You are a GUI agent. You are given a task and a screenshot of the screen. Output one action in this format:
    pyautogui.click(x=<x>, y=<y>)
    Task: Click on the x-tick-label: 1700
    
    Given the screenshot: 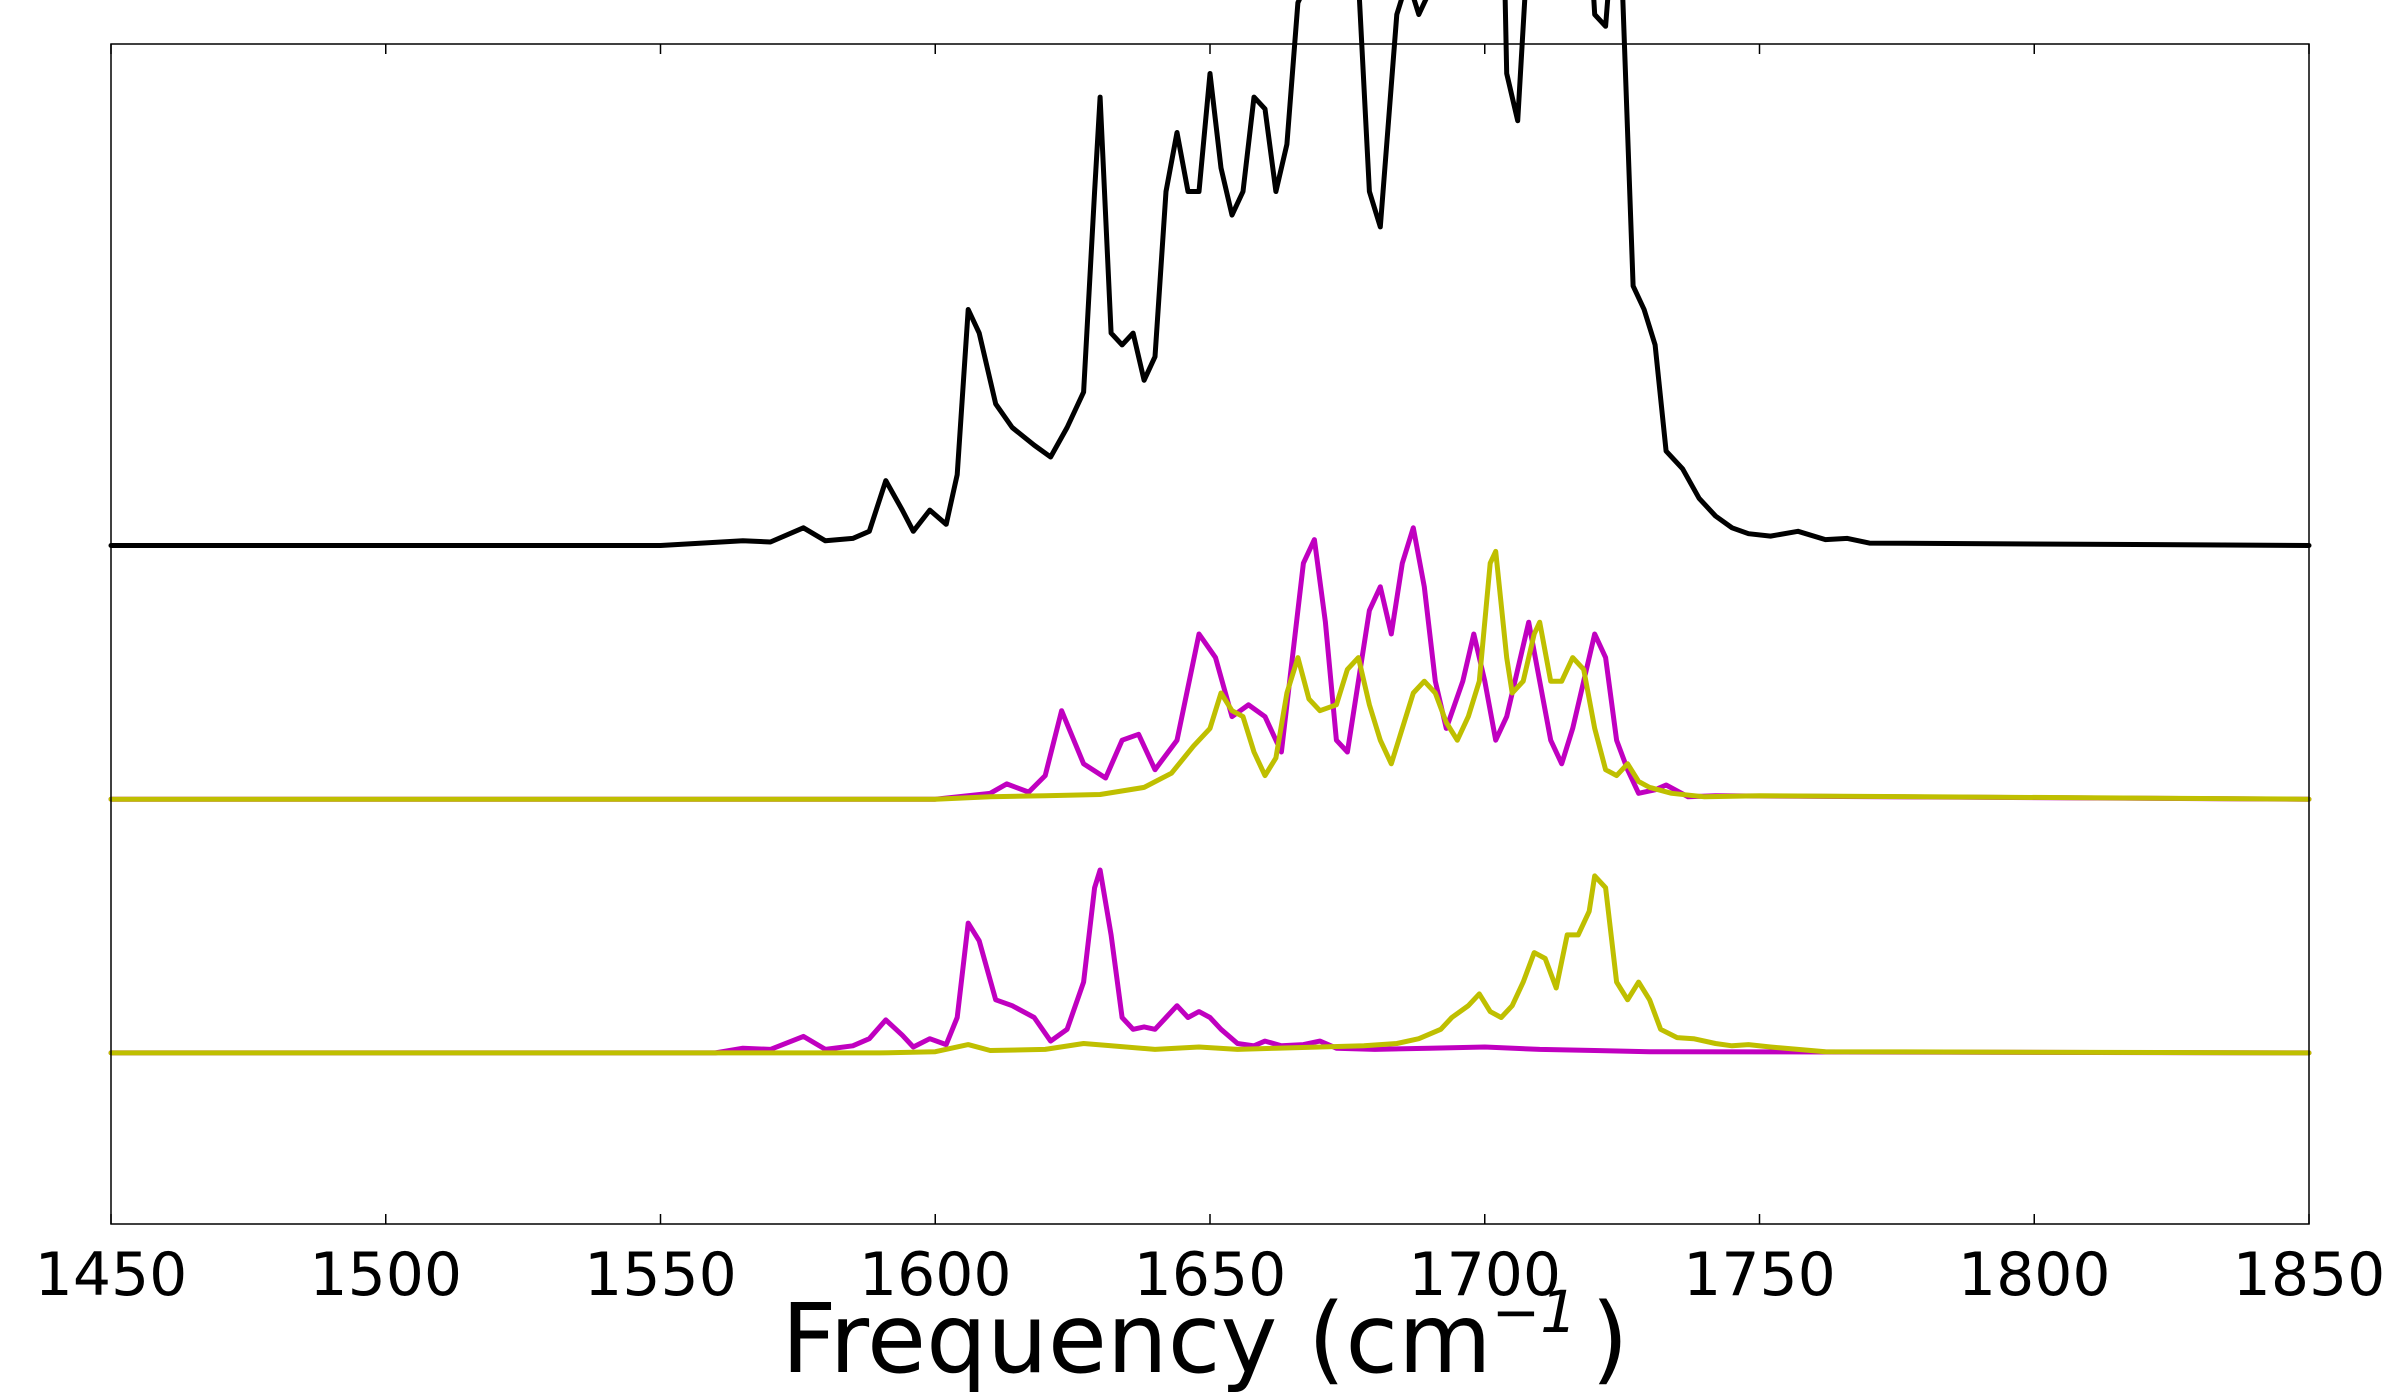 What is the action you would take?
    pyautogui.click(x=1484, y=1275)
    